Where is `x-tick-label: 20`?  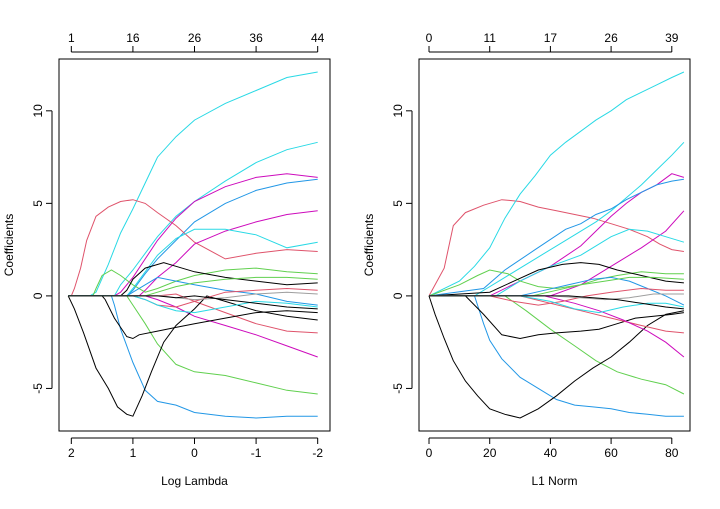
x-tick-label: 20 is located at coordinates (490, 453).